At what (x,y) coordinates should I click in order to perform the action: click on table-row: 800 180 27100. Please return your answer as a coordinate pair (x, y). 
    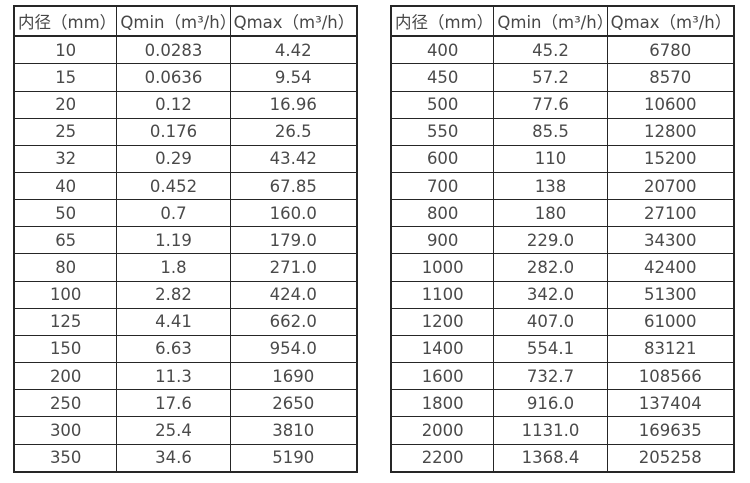
    Looking at the image, I should click on (562, 213).